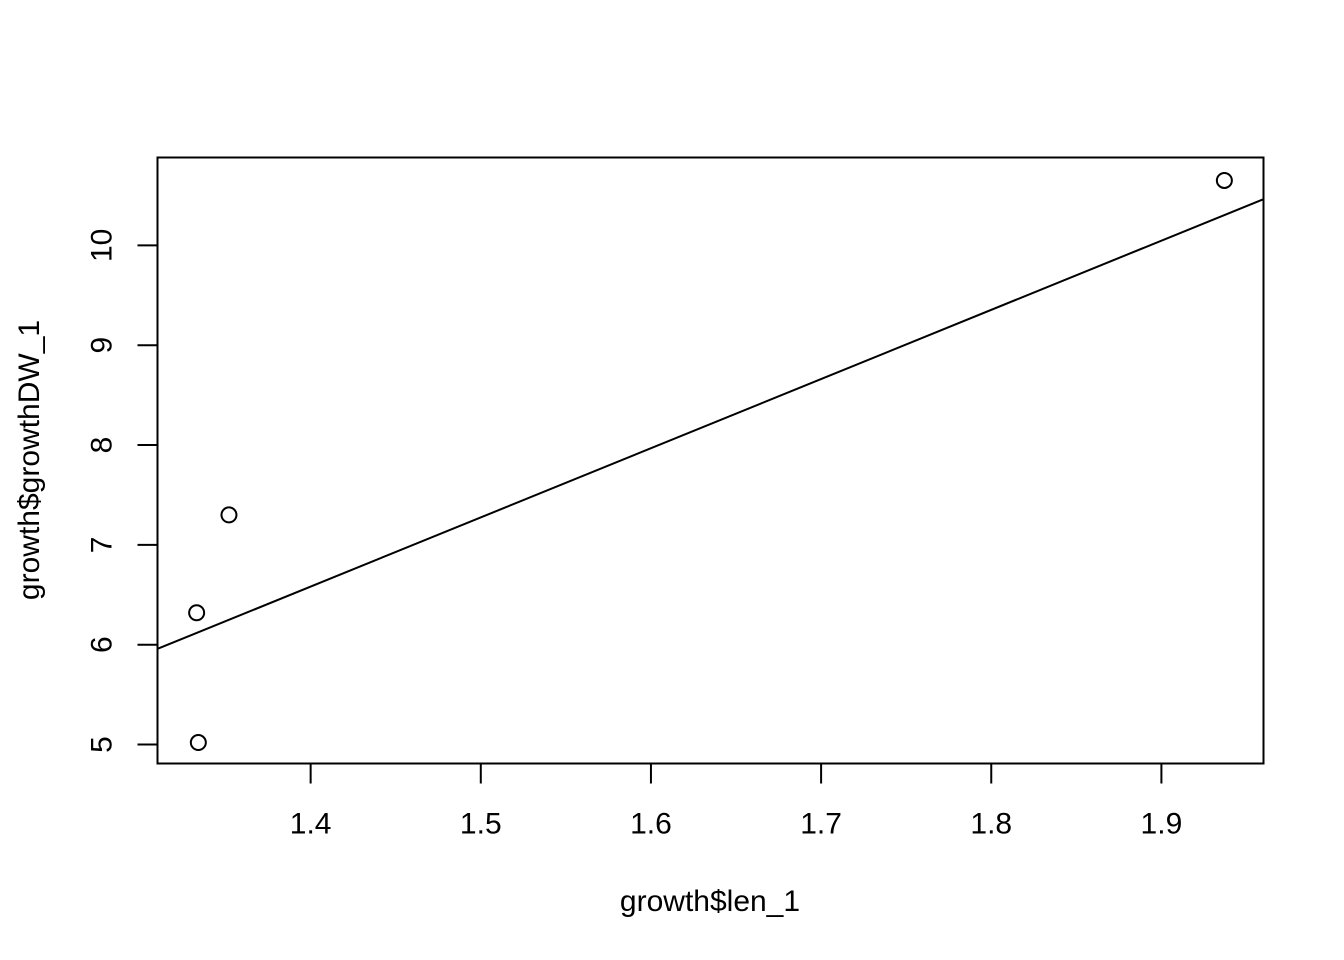  I want to click on y-tick-label: 7, so click(102, 545).